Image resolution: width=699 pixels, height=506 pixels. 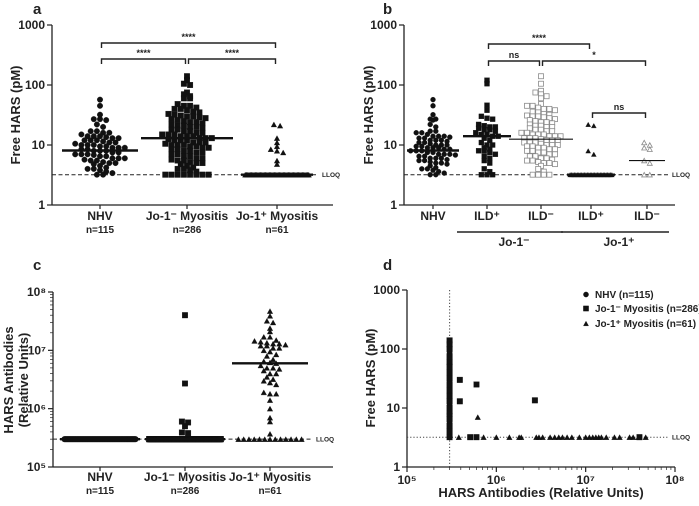 What do you see at coordinates (496, 480) in the screenshot?
I see `panel-d-x-tick-label: 10⁶` at bounding box center [496, 480].